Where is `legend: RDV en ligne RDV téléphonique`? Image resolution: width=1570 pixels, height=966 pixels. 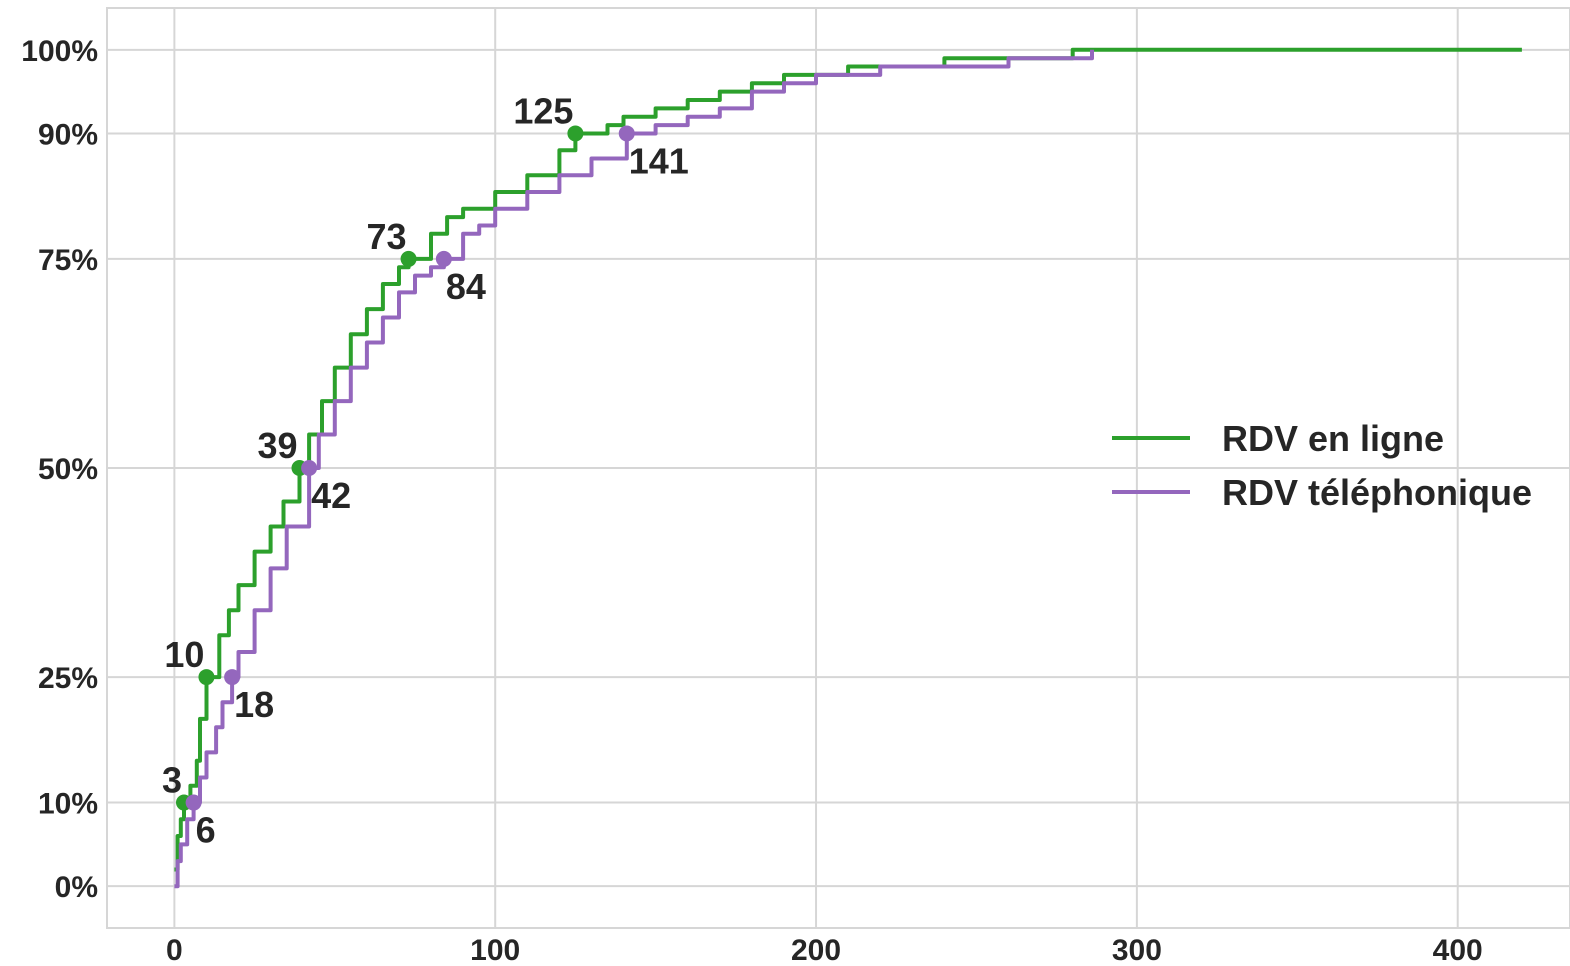
legend: RDV en ligne RDV téléphonique is located at coordinates (1322, 465).